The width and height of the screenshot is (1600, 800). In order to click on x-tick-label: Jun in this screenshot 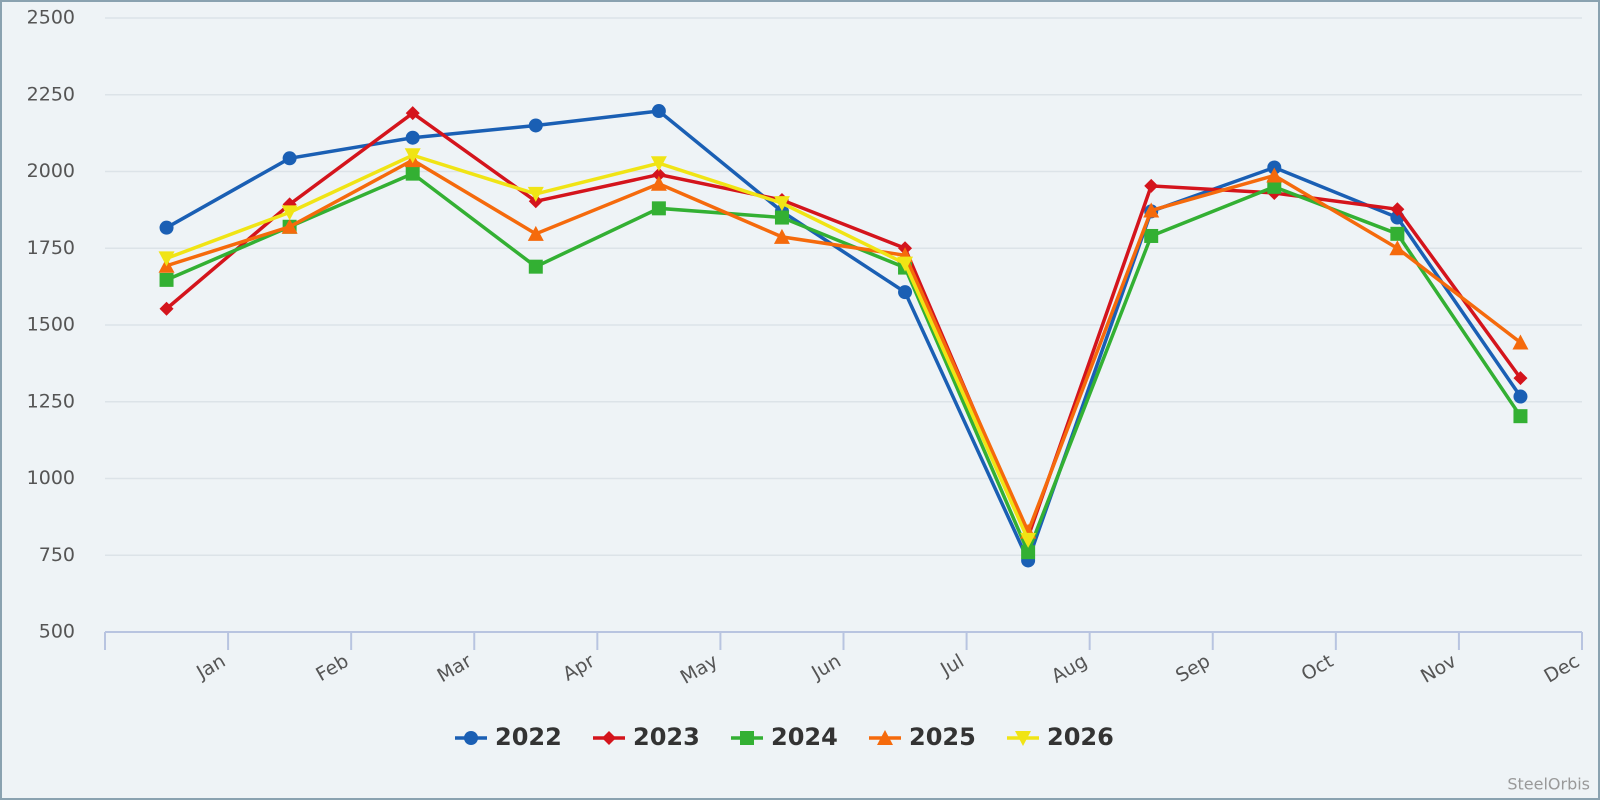, I will do `click(826, 667)`.